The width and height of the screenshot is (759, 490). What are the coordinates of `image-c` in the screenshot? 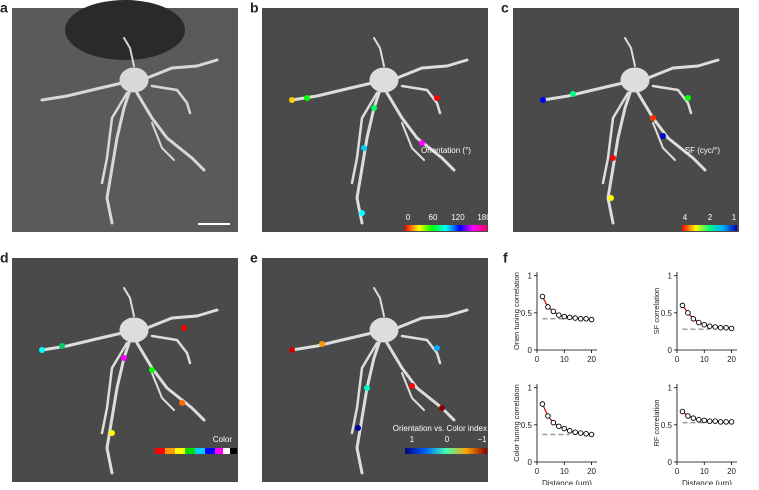 It's located at (626, 120).